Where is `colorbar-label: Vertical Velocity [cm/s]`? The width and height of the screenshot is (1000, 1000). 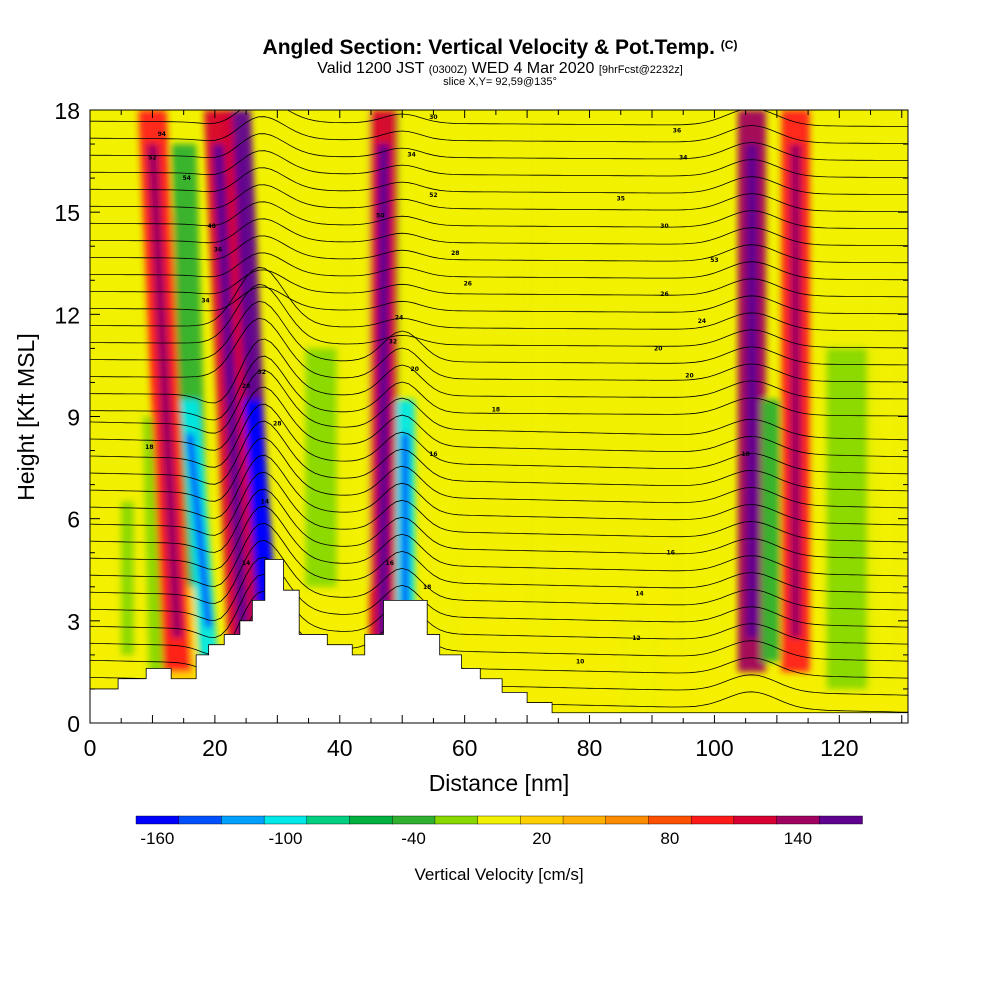 colorbar-label: Vertical Velocity [cm/s] is located at coordinates (498, 874).